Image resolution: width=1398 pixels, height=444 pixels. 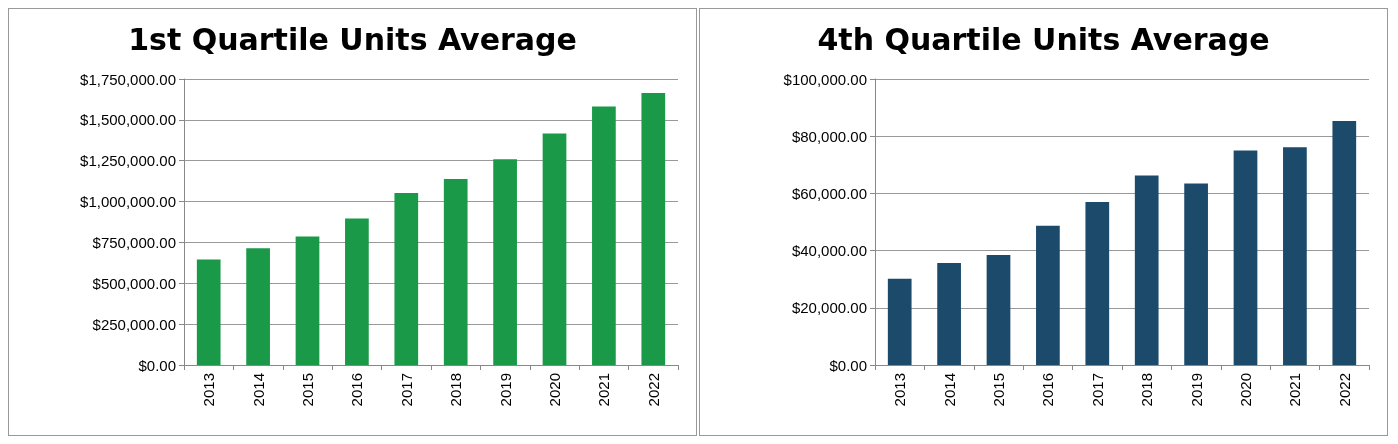 What do you see at coordinates (128, 79) in the screenshot?
I see `y-tick-label: $1,750,000.00` at bounding box center [128, 79].